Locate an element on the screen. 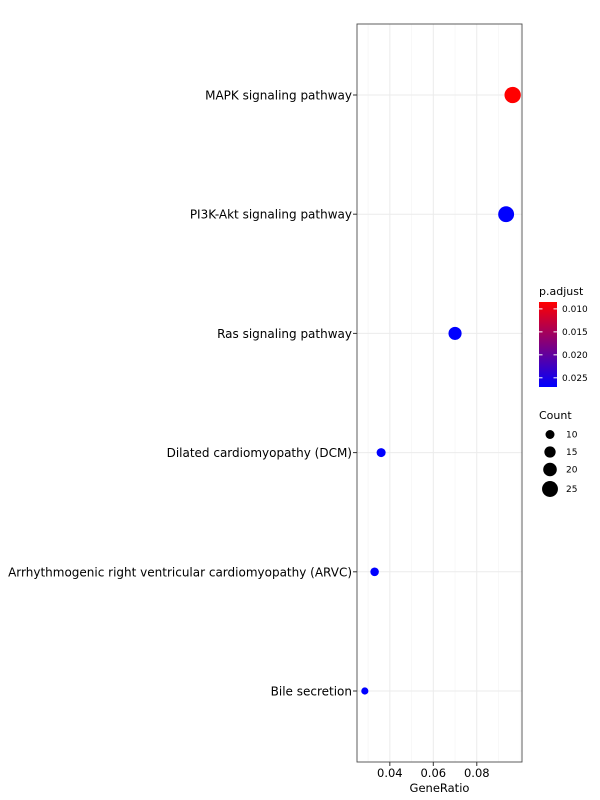 Image resolution: width=600 pixels, height=800 pixels. x-tick-label: 0.04 is located at coordinates (390, 773).